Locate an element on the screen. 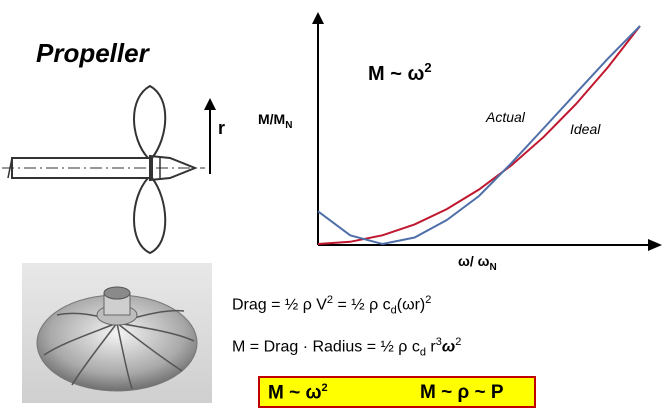 Image resolution: width=665 pixels, height=415 pixels. upper-blade is located at coordinates (150, 121).